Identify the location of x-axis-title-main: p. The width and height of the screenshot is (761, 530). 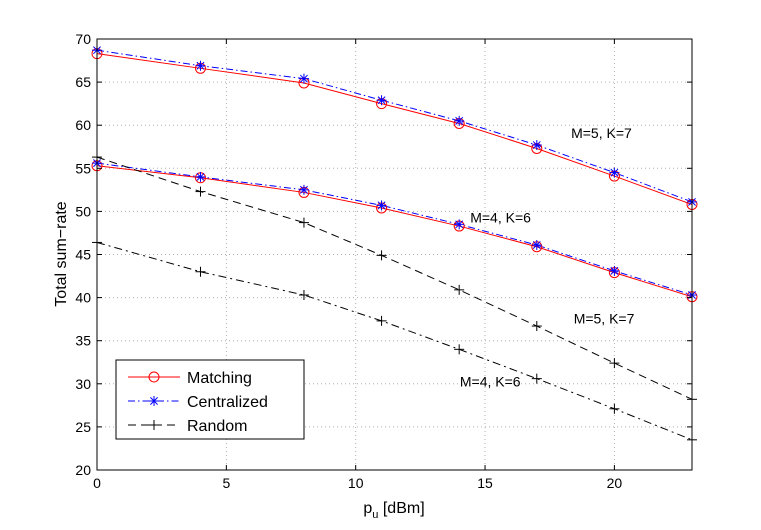
(367, 508).